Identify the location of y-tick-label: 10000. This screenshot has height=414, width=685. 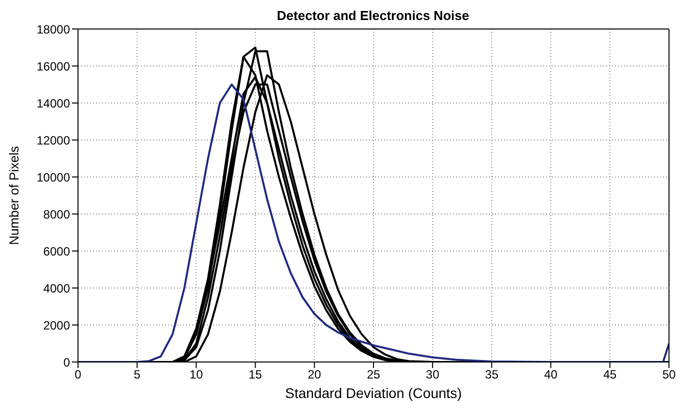
(53, 177).